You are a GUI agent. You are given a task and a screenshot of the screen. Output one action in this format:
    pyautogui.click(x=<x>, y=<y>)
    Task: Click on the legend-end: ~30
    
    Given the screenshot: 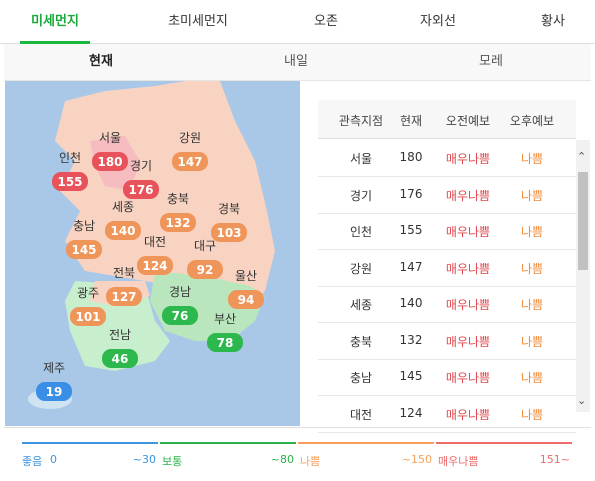 What is the action you would take?
    pyautogui.click(x=144, y=459)
    